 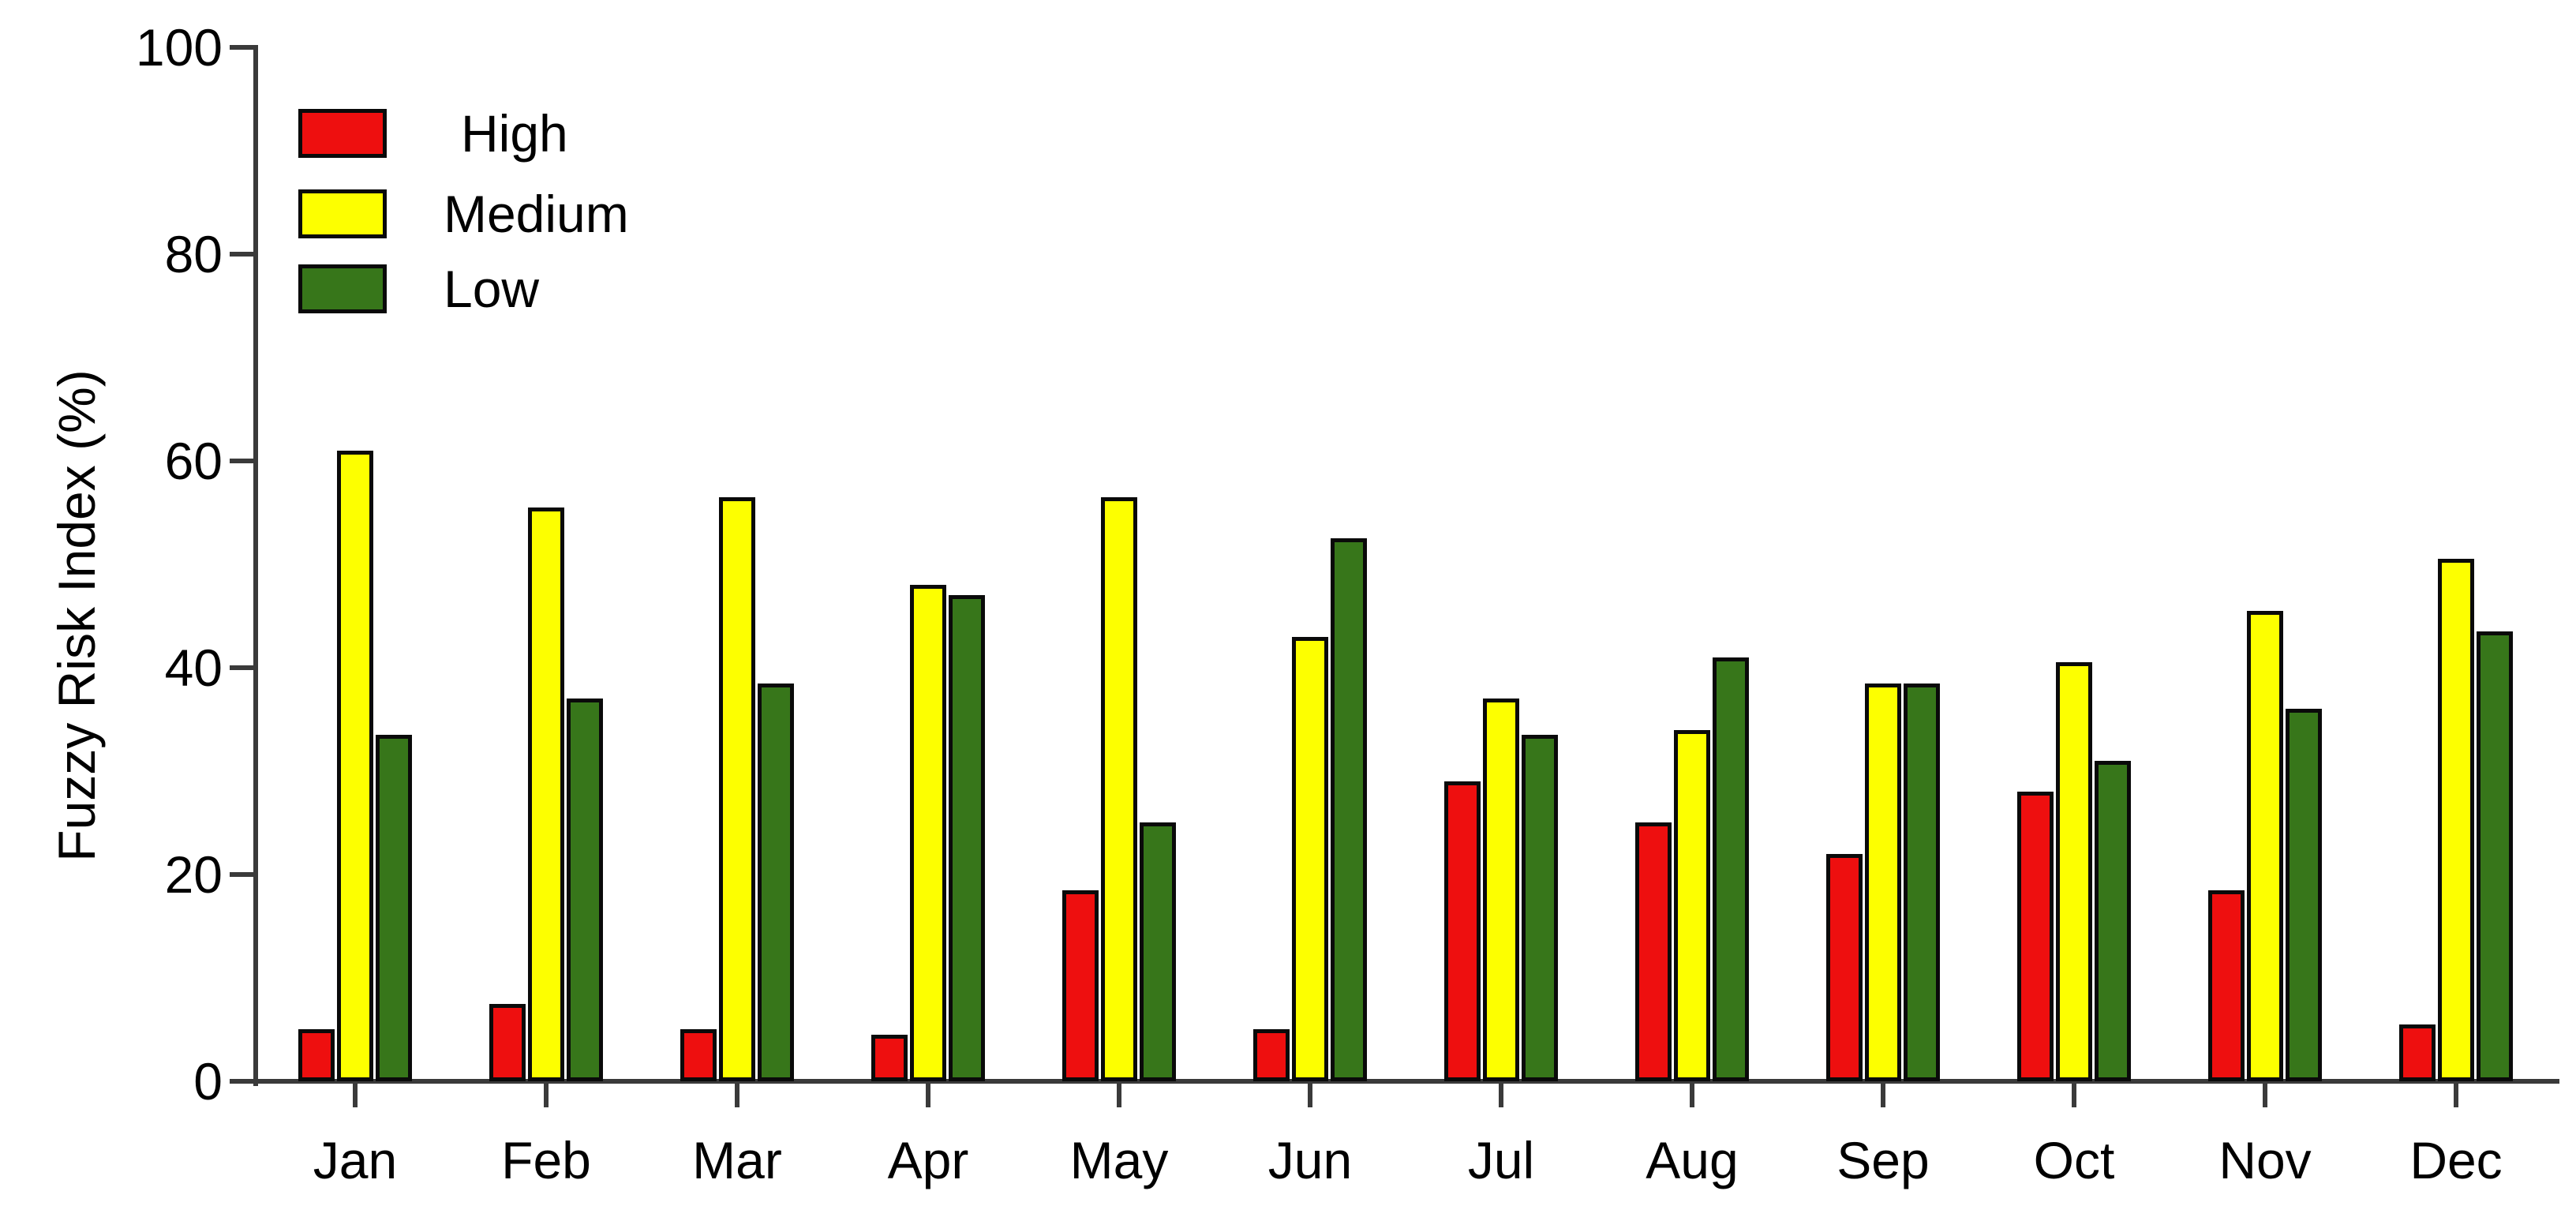 I want to click on legend-swatch-low, so click(x=342, y=288).